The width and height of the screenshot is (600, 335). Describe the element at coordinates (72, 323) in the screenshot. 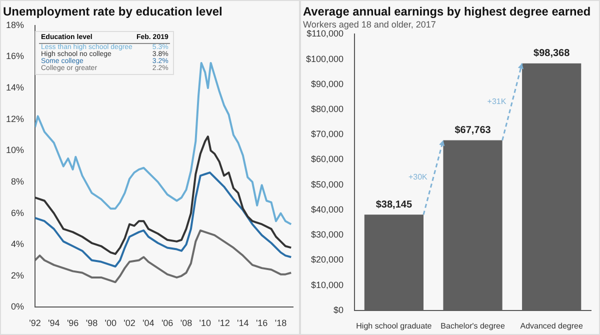

I see `x-tick-label: '96` at that location.